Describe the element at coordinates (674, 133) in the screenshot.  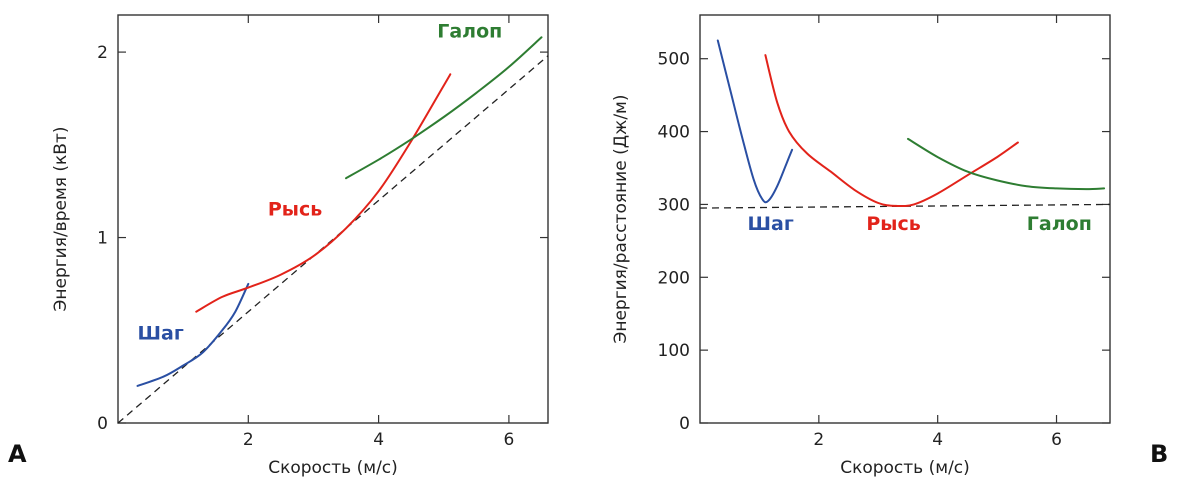
I see `y-tick-label-b-4: 400` at that location.